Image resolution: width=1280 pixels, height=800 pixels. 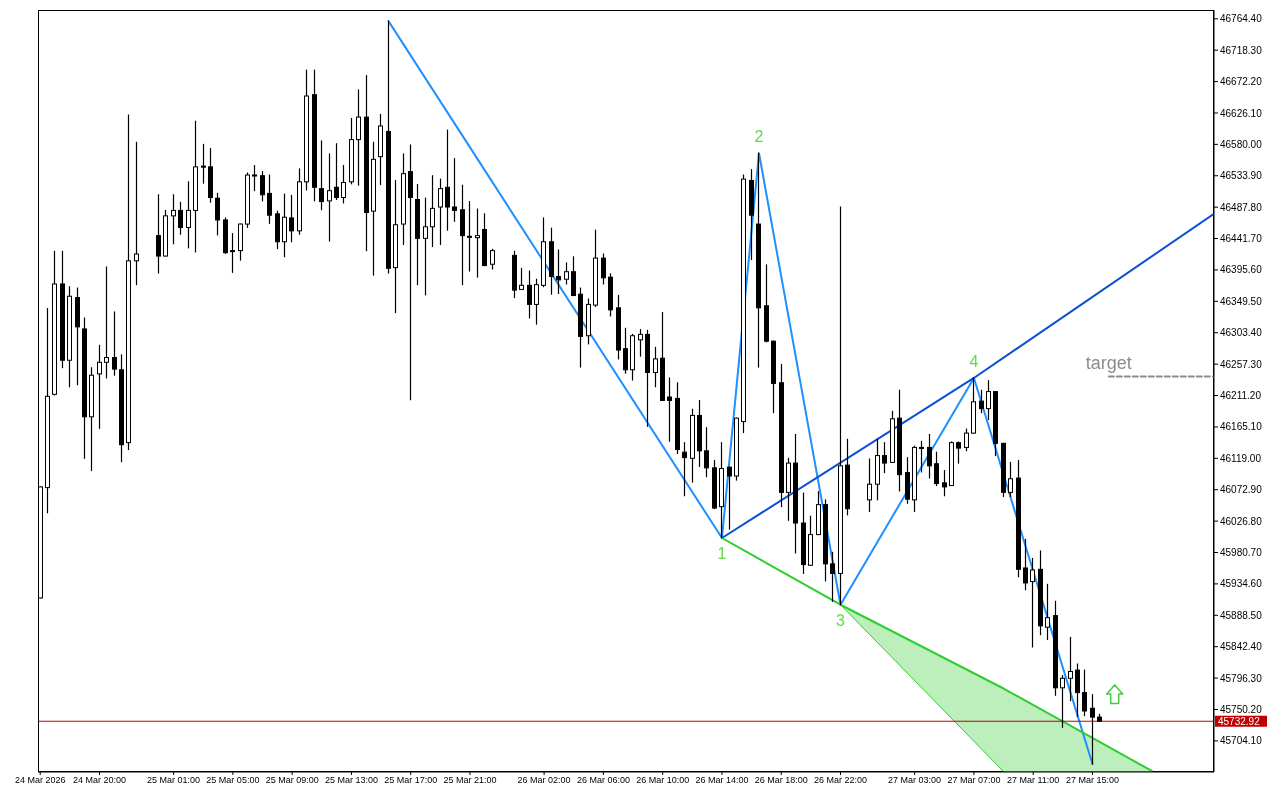 What do you see at coordinates (1241, 490) in the screenshot?
I see `y-tick-label: 46072.90` at bounding box center [1241, 490].